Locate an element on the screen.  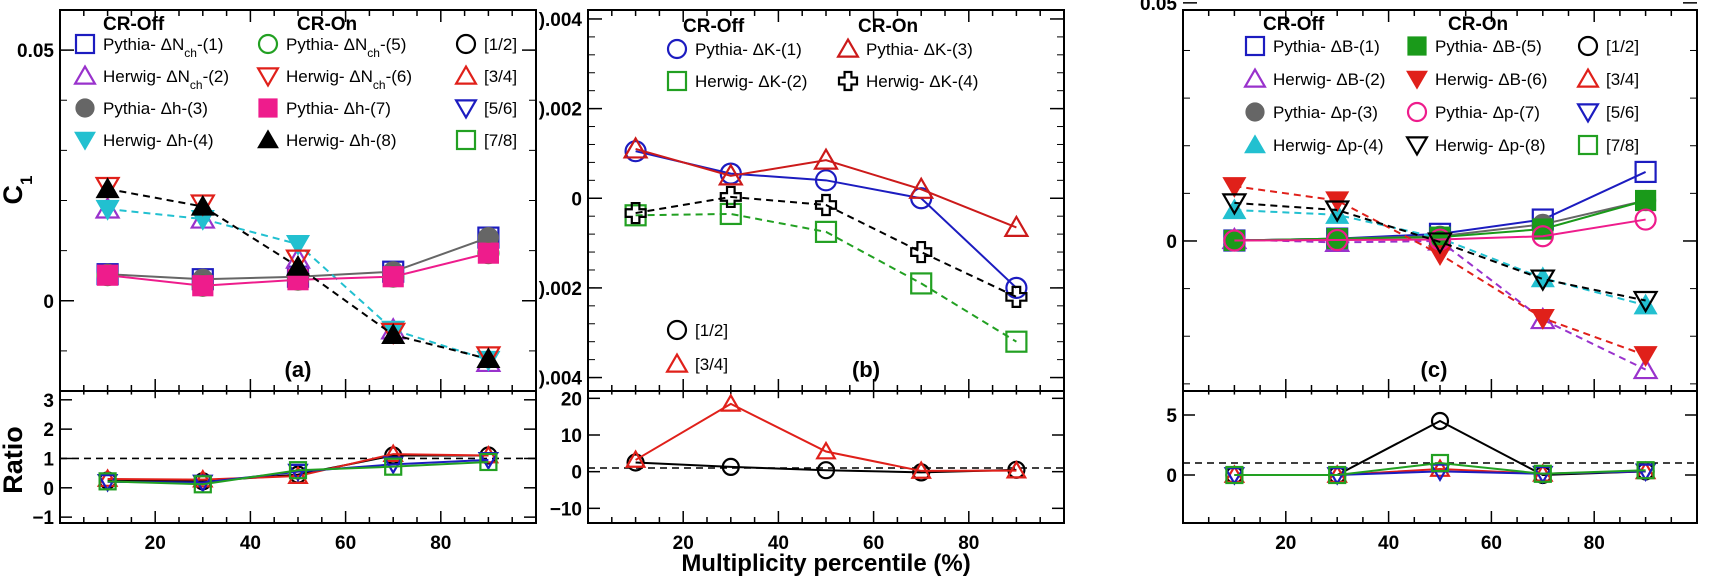
legend-label: Herwig- Δh-(8) is located at coordinates (341, 140).